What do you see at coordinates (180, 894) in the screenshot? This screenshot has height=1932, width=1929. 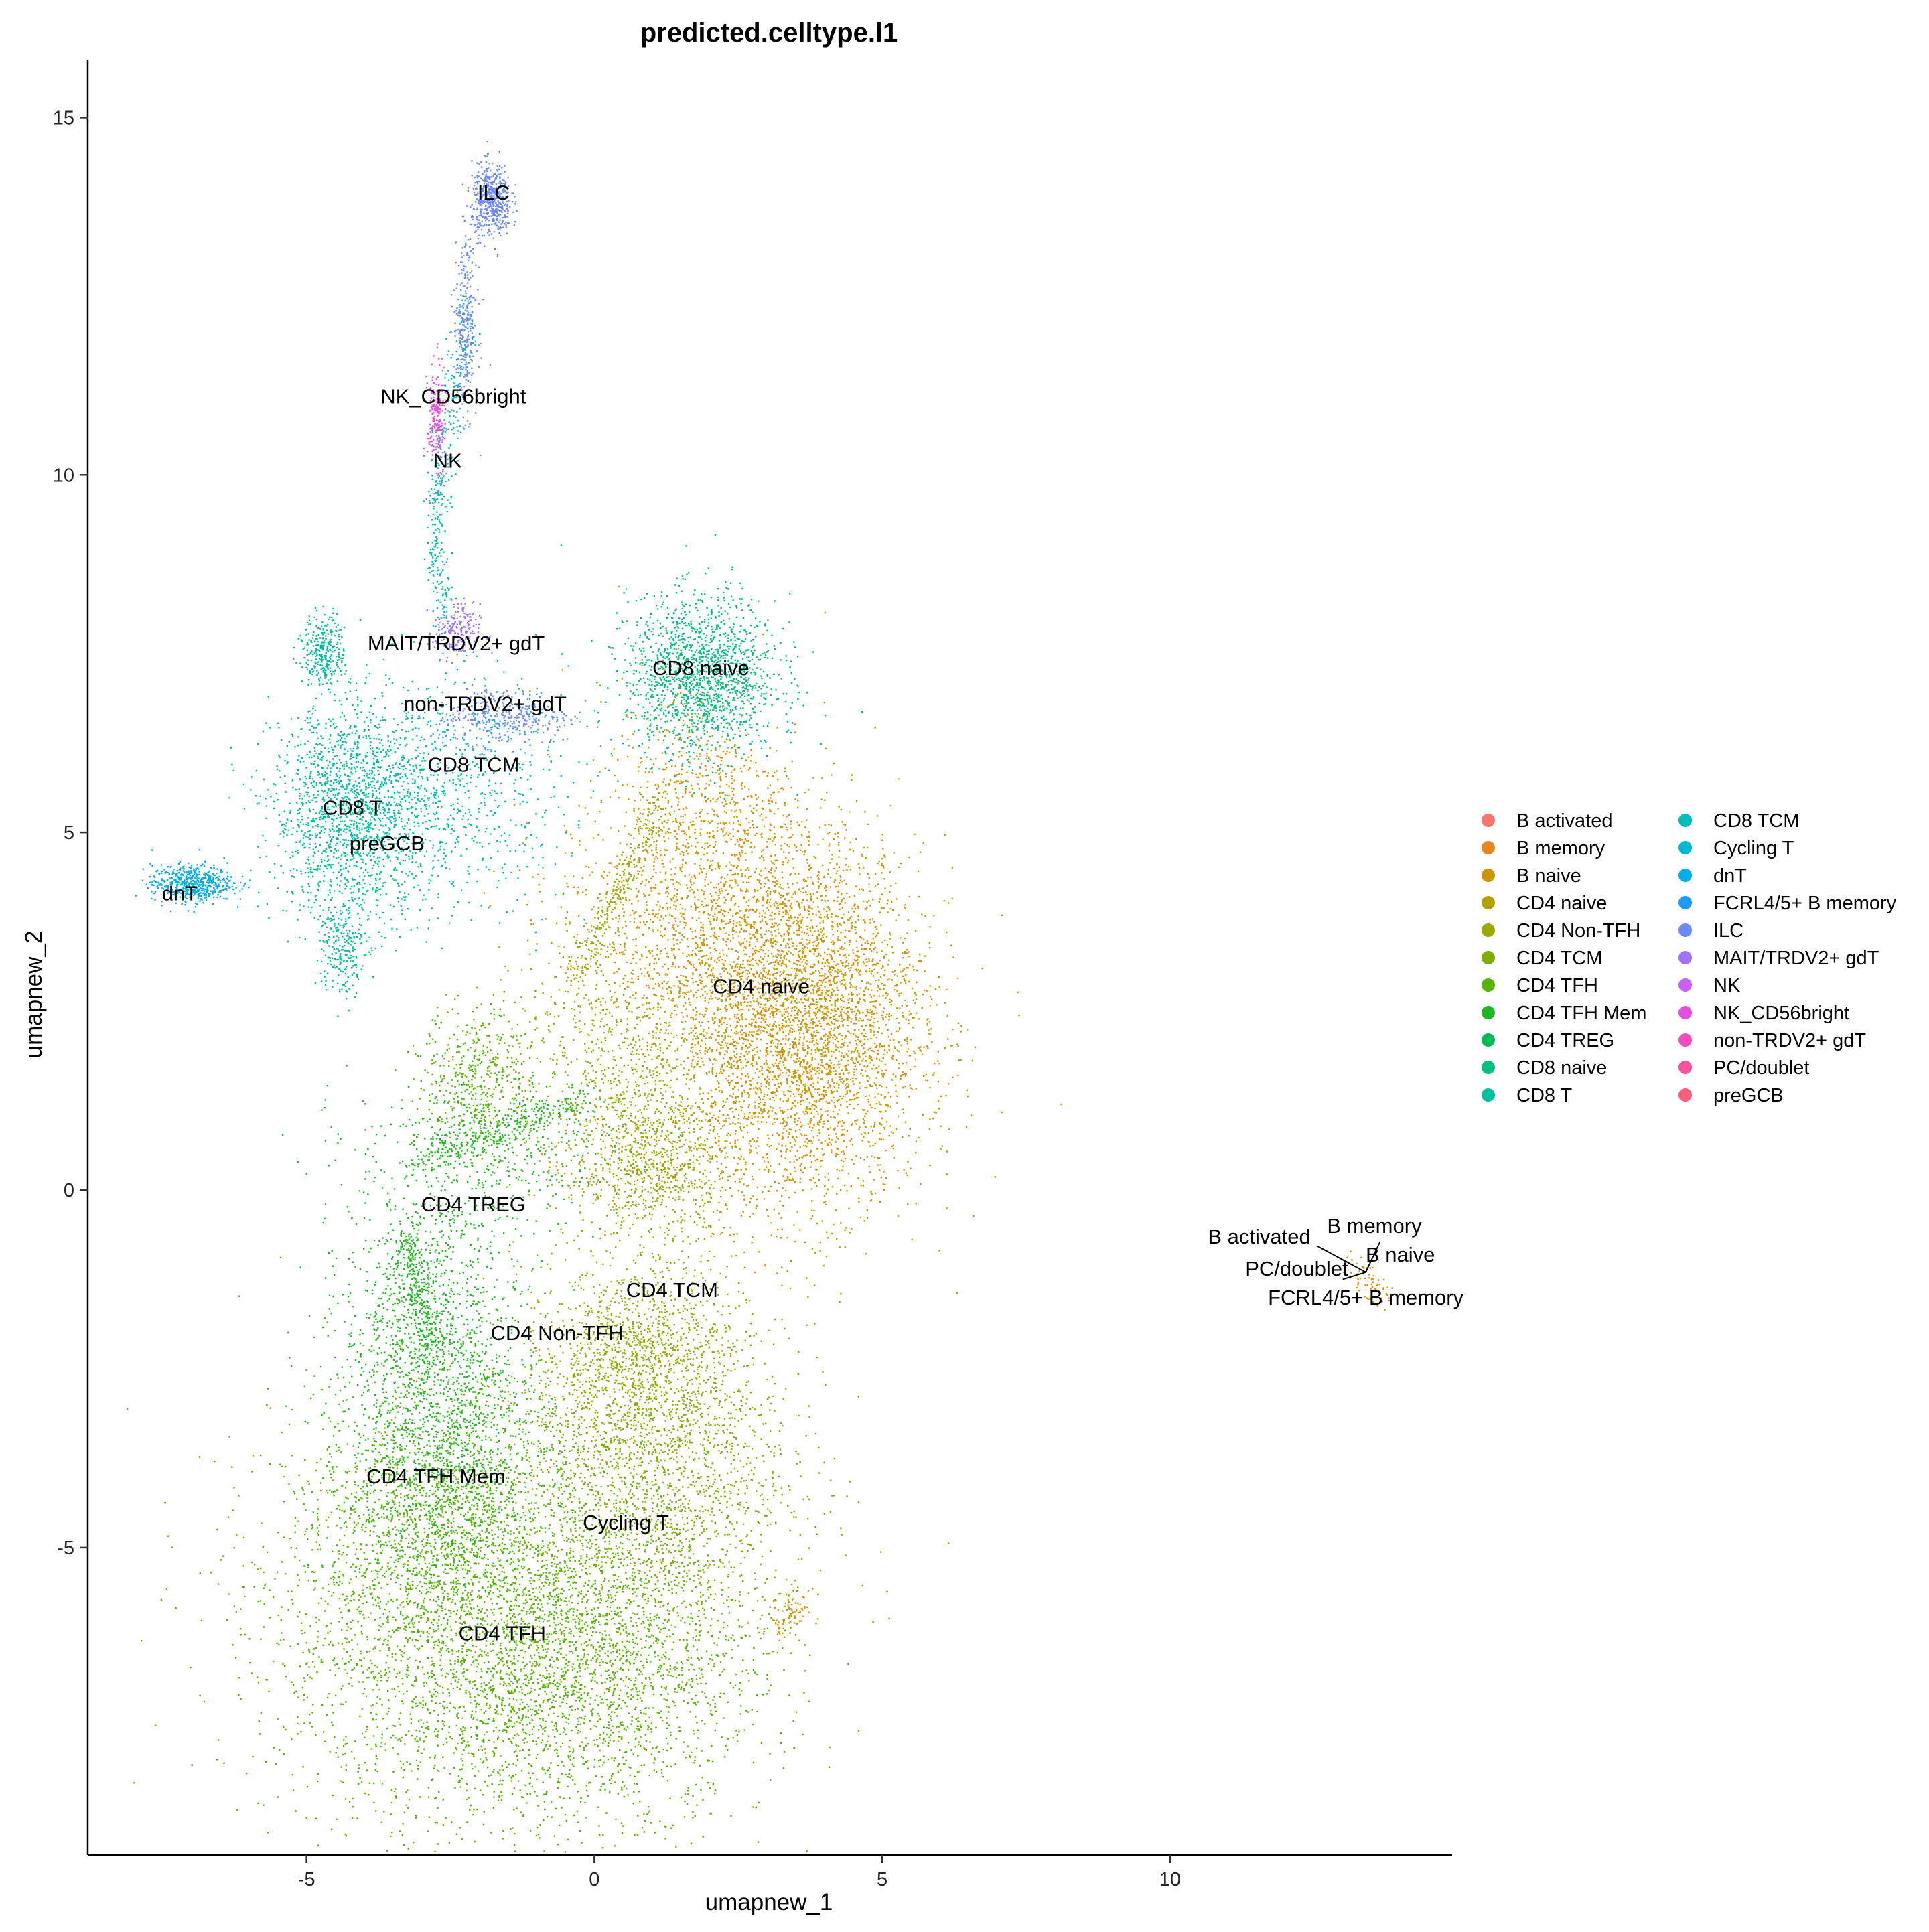 I see `cluster-label: dnT` at bounding box center [180, 894].